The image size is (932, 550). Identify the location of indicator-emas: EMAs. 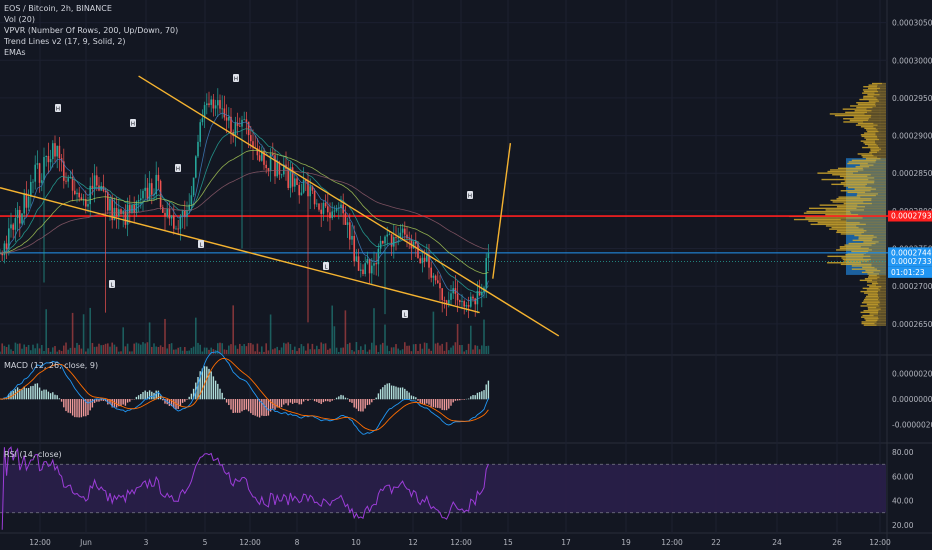
(15, 52).